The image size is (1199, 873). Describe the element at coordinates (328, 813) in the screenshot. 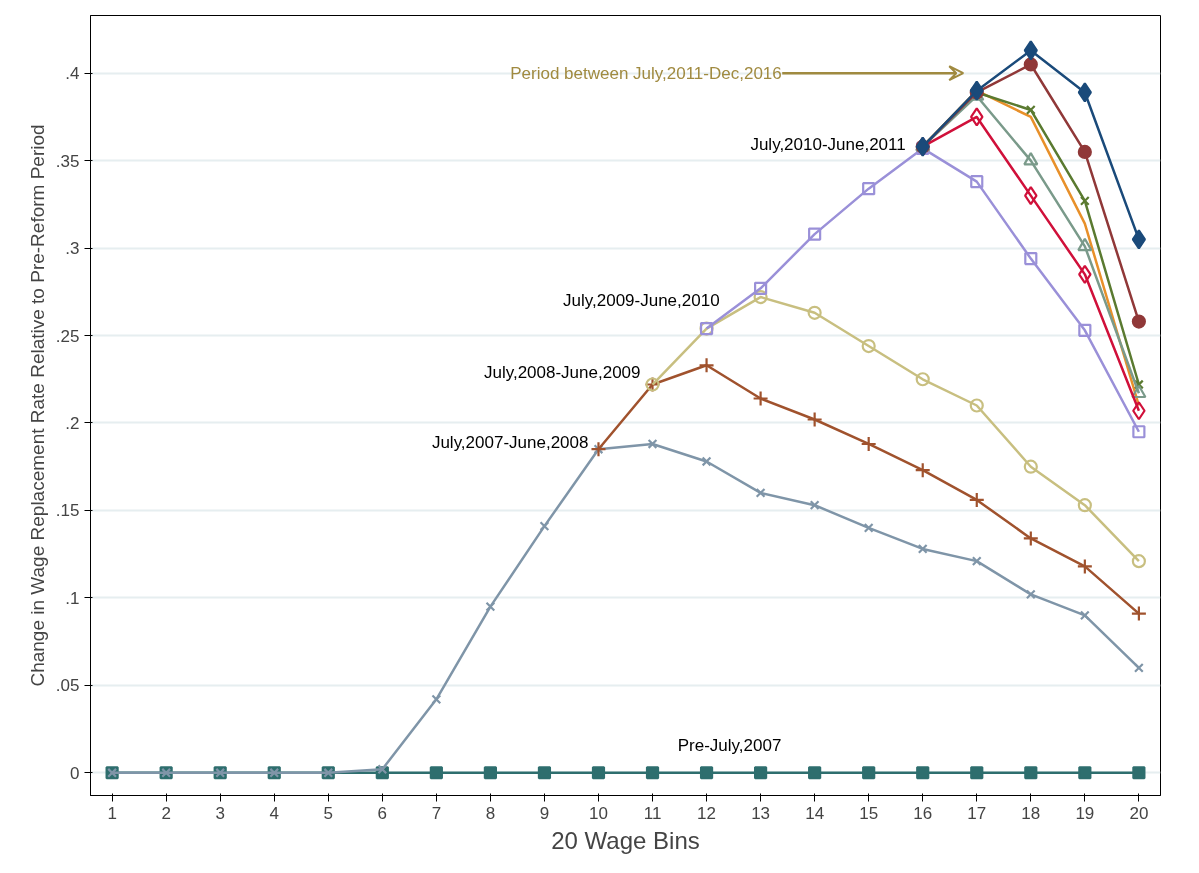

I see `x-tick-label: 5` at that location.